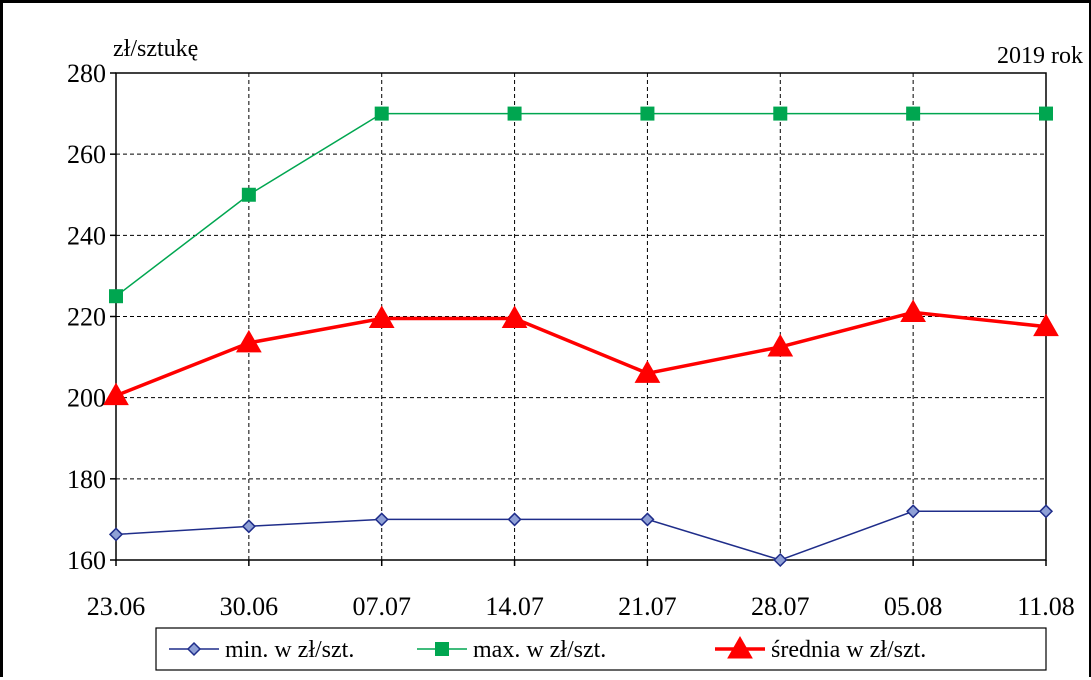  What do you see at coordinates (86, 479) in the screenshot?
I see `y-tick-label: 180` at bounding box center [86, 479].